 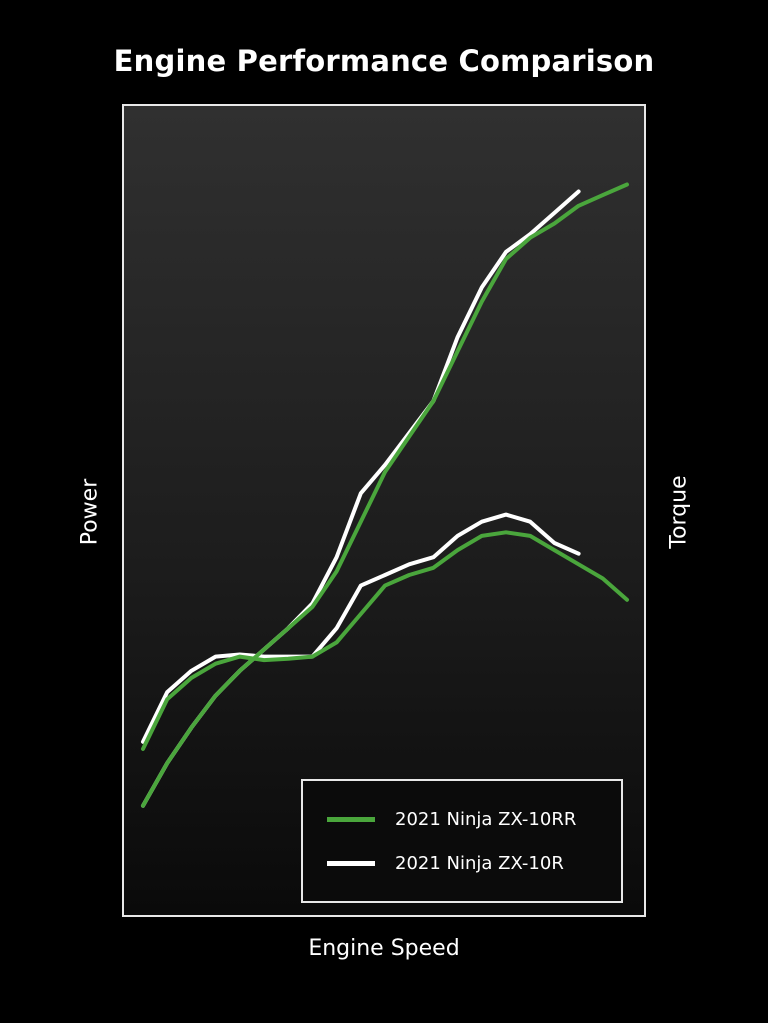 What do you see at coordinates (351, 863) in the screenshot?
I see `legend-swatch-zx10r` at bounding box center [351, 863].